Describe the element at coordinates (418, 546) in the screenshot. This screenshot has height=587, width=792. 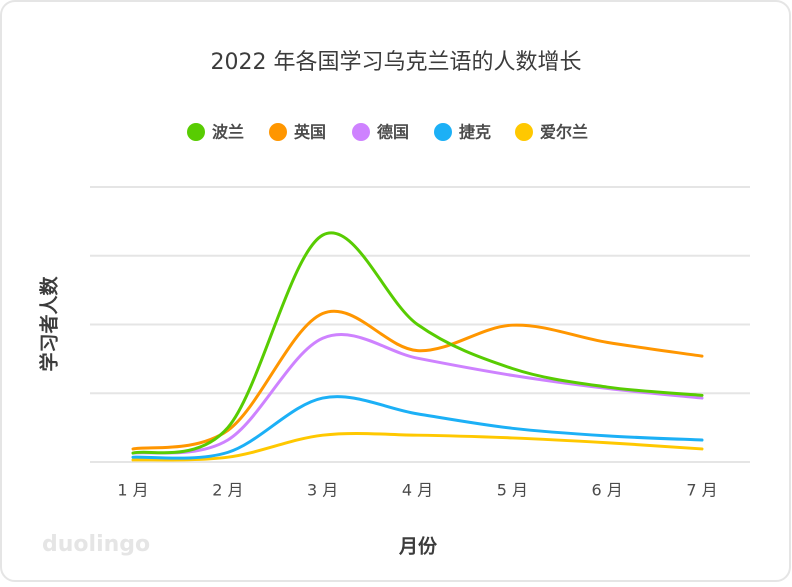
I see `x-axis-label: 月份` at that location.